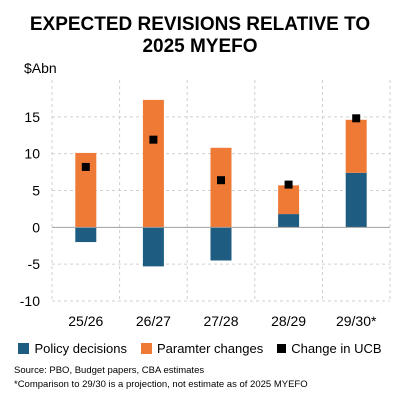 This screenshot has height=400, width=400. What do you see at coordinates (36, 191) in the screenshot?
I see `y-tick-label: 5` at bounding box center [36, 191].